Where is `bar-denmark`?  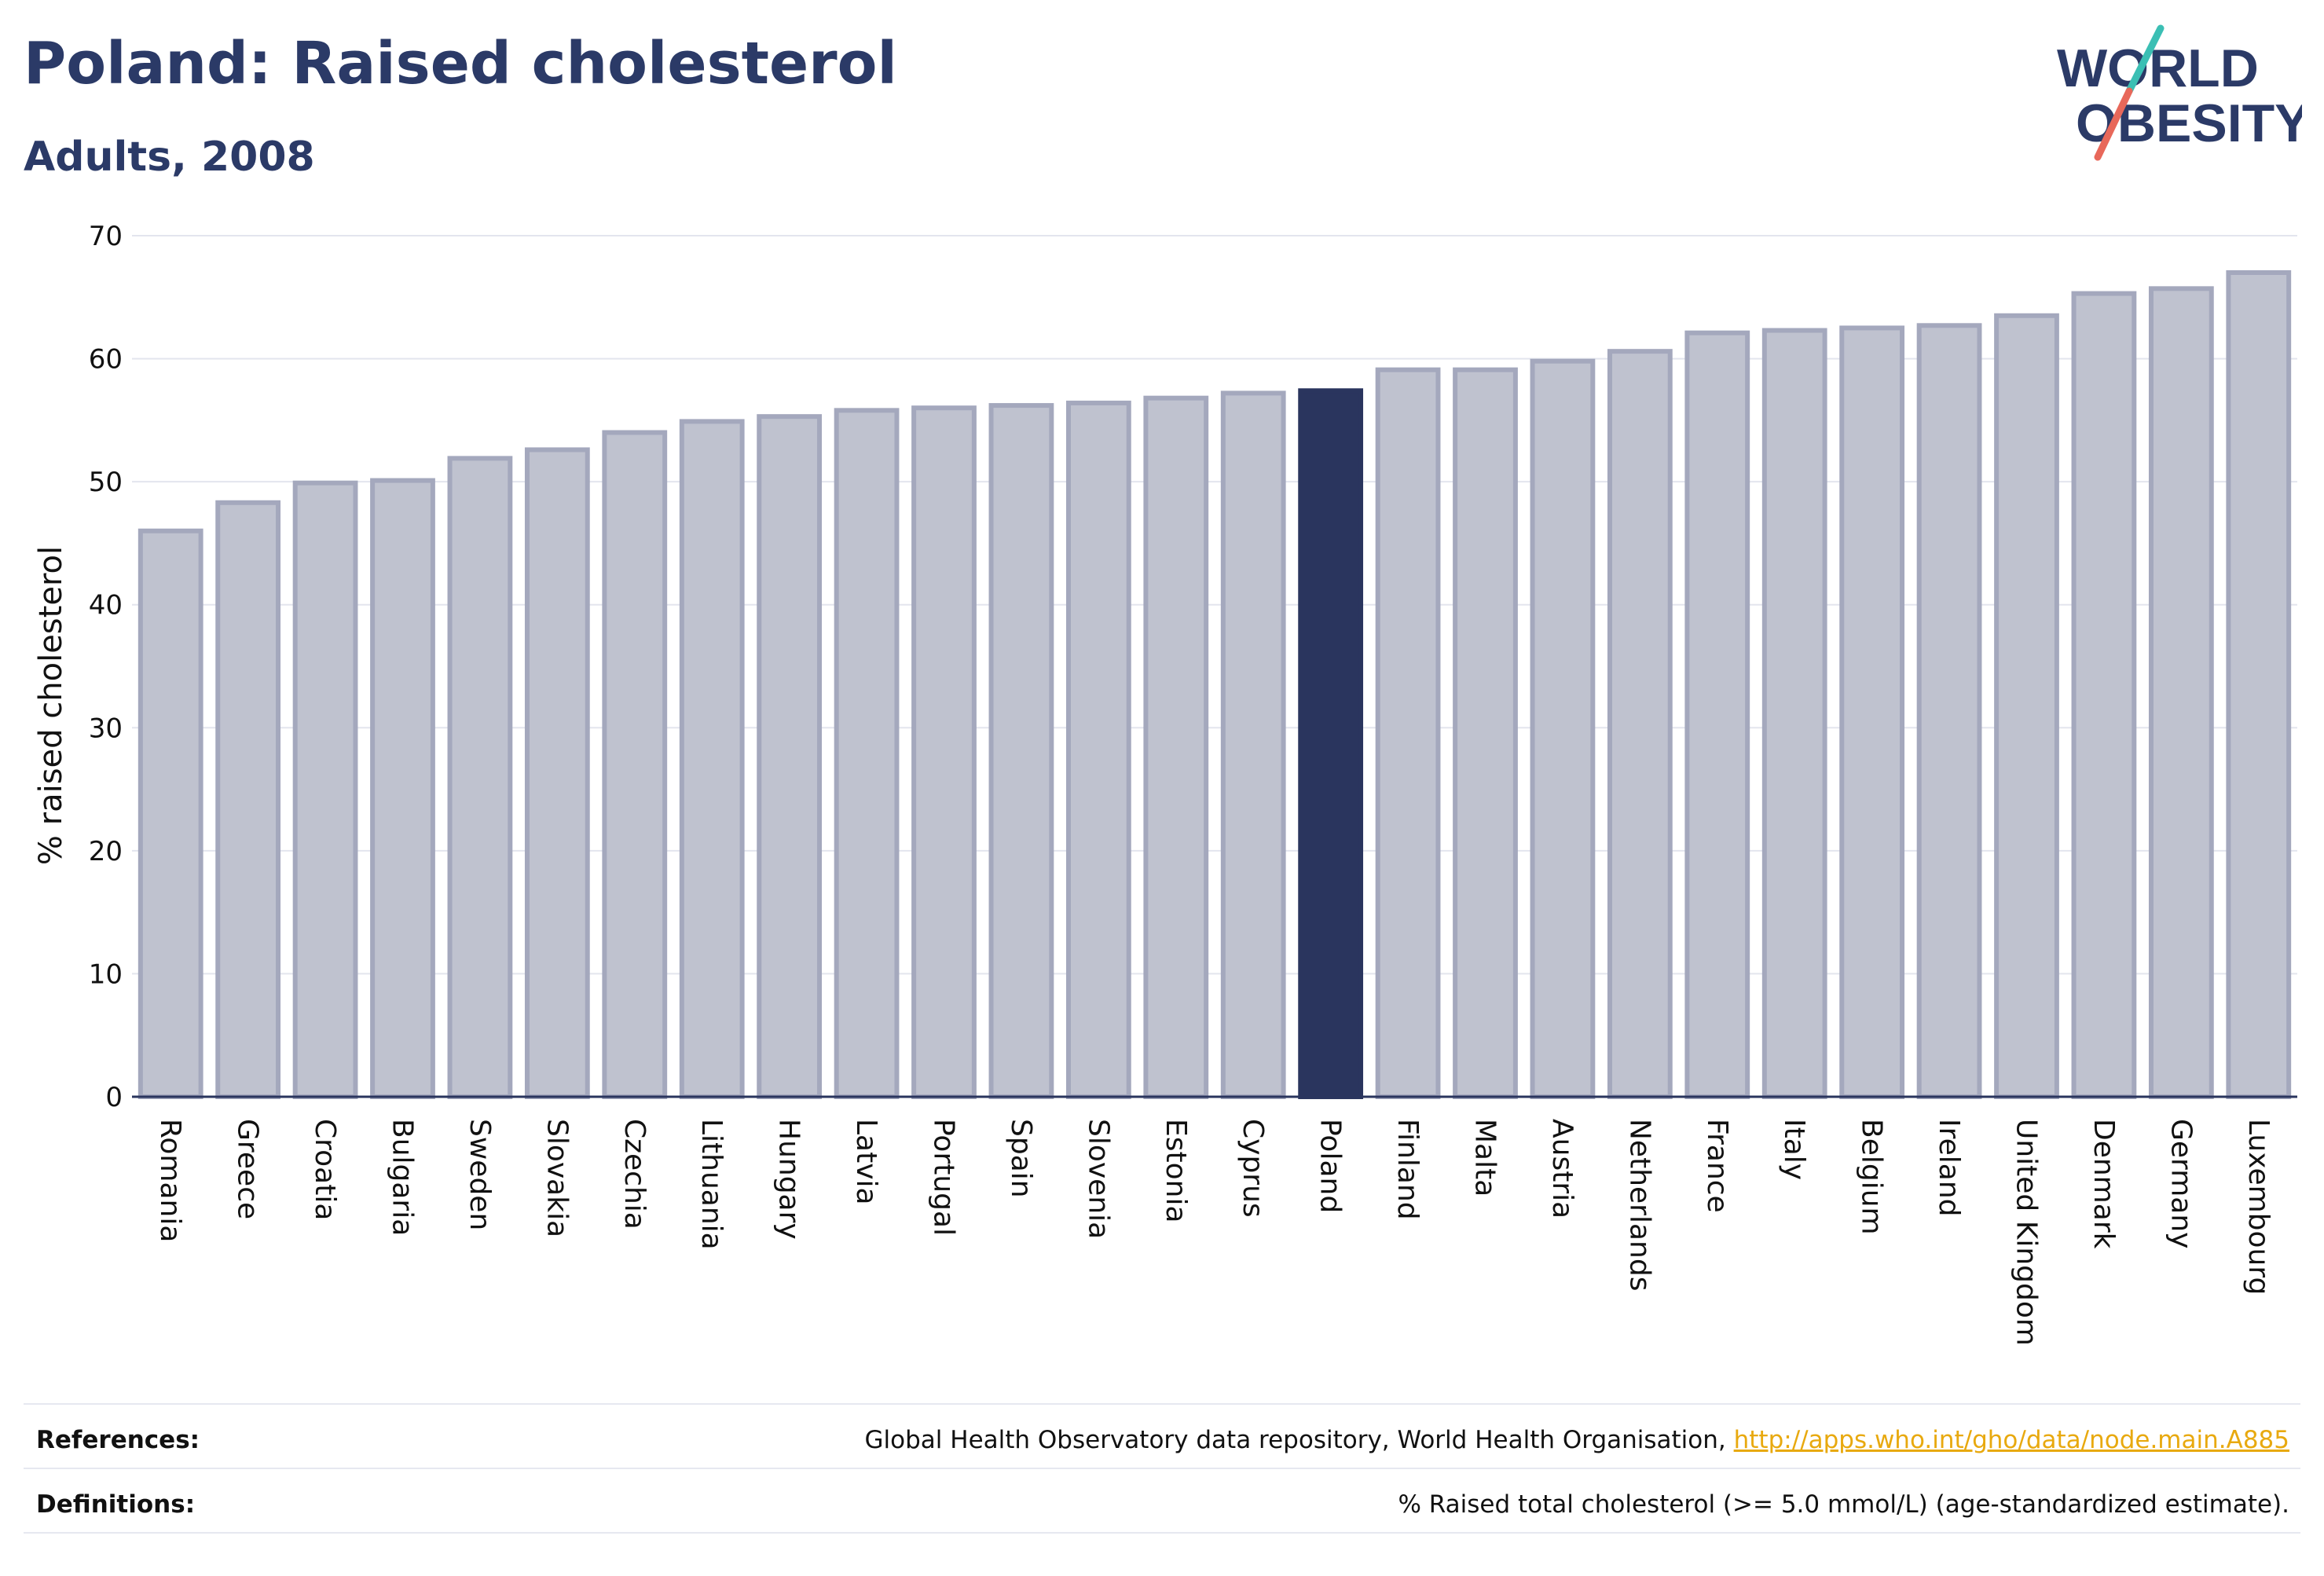
bar-denmark is located at coordinates (2104, 695).